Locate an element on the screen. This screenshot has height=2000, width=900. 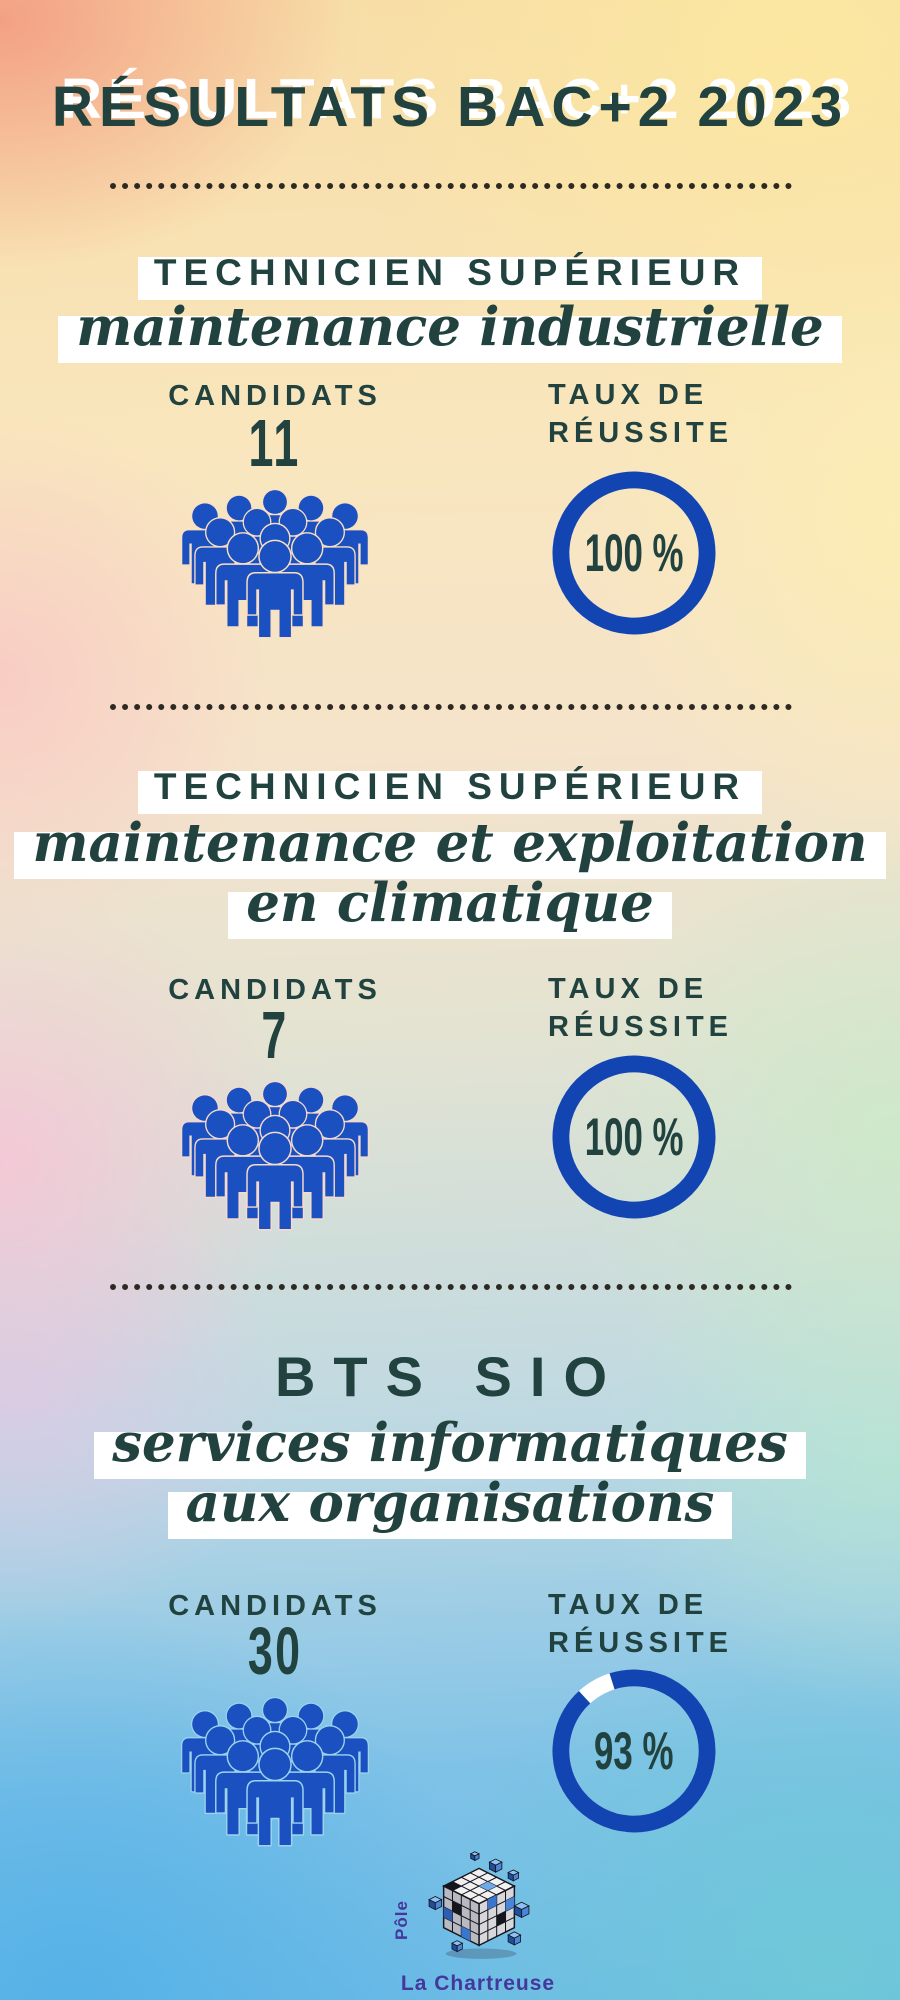
page-title: RÉSULTATS BAC+2 2023 is located at coordinates (450, 107).